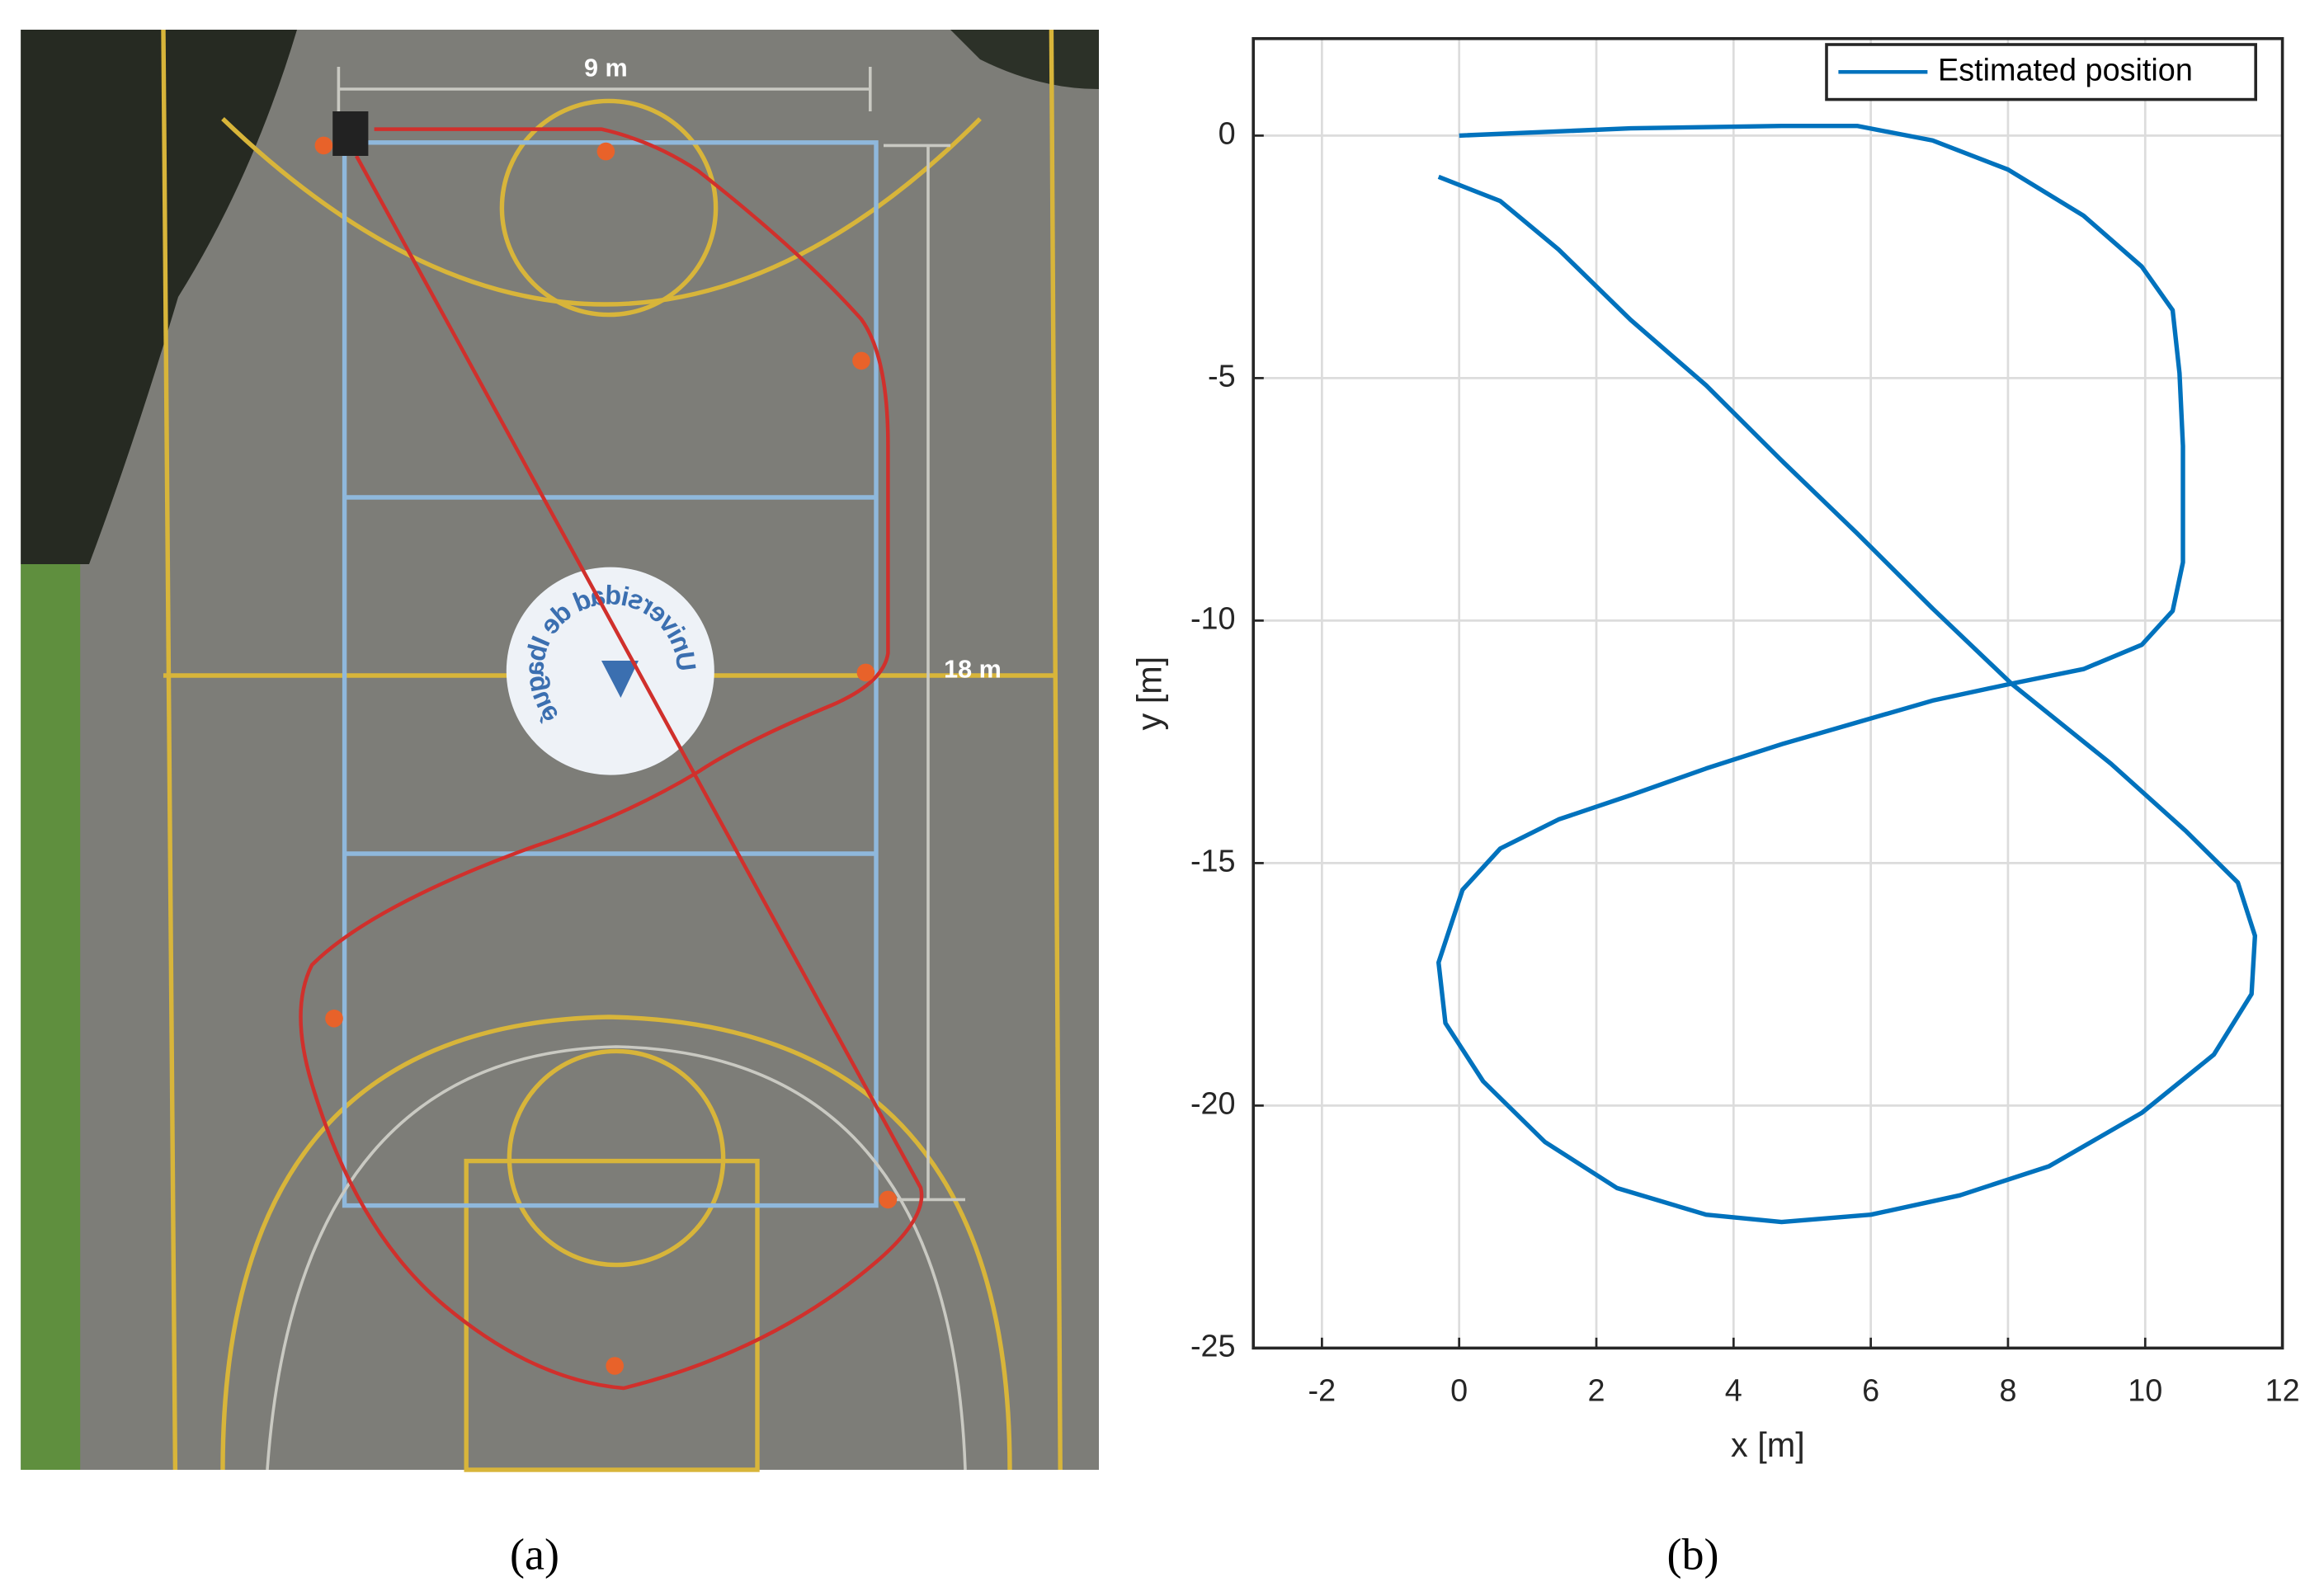 The height and width of the screenshot is (1596, 2324). What do you see at coordinates (1322, 1390) in the screenshot?
I see `x-tick-label: -2` at bounding box center [1322, 1390].